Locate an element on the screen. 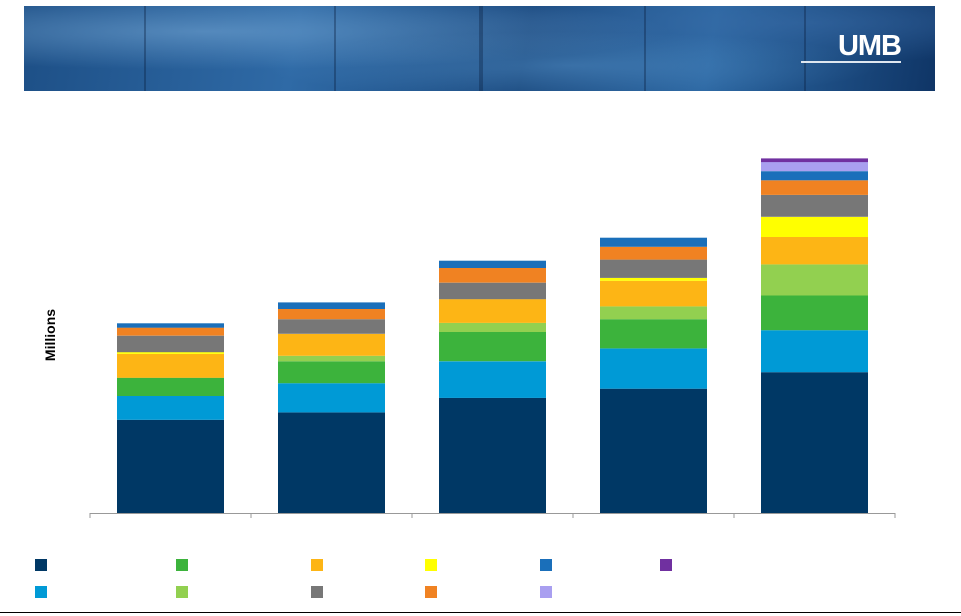 The image size is (961, 616). logo-underline is located at coordinates (851, 62).